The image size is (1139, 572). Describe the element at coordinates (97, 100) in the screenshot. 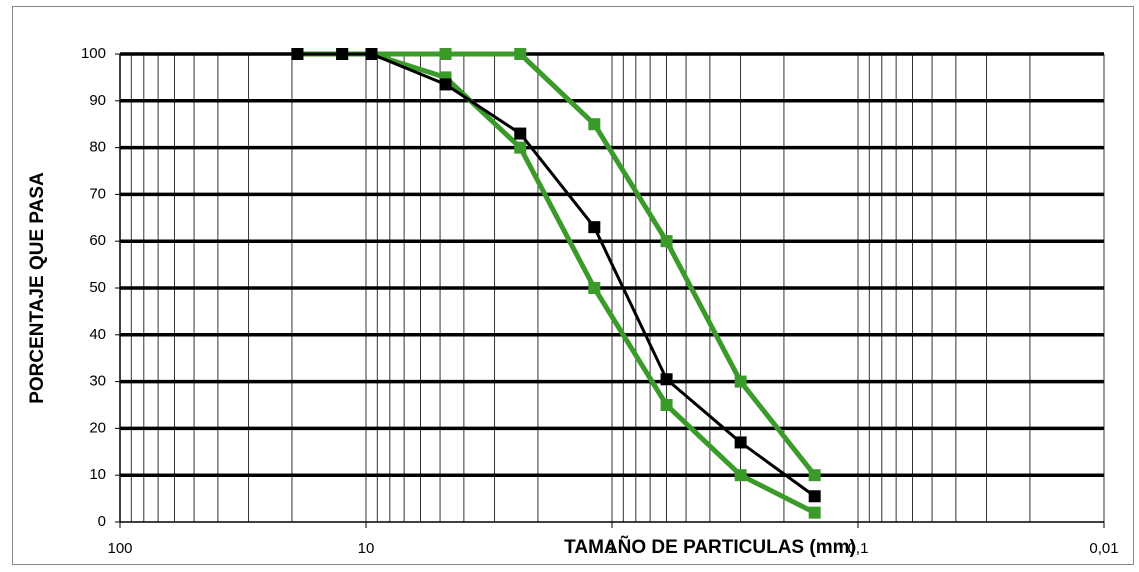

I see `y-tick-label: 90` at that location.